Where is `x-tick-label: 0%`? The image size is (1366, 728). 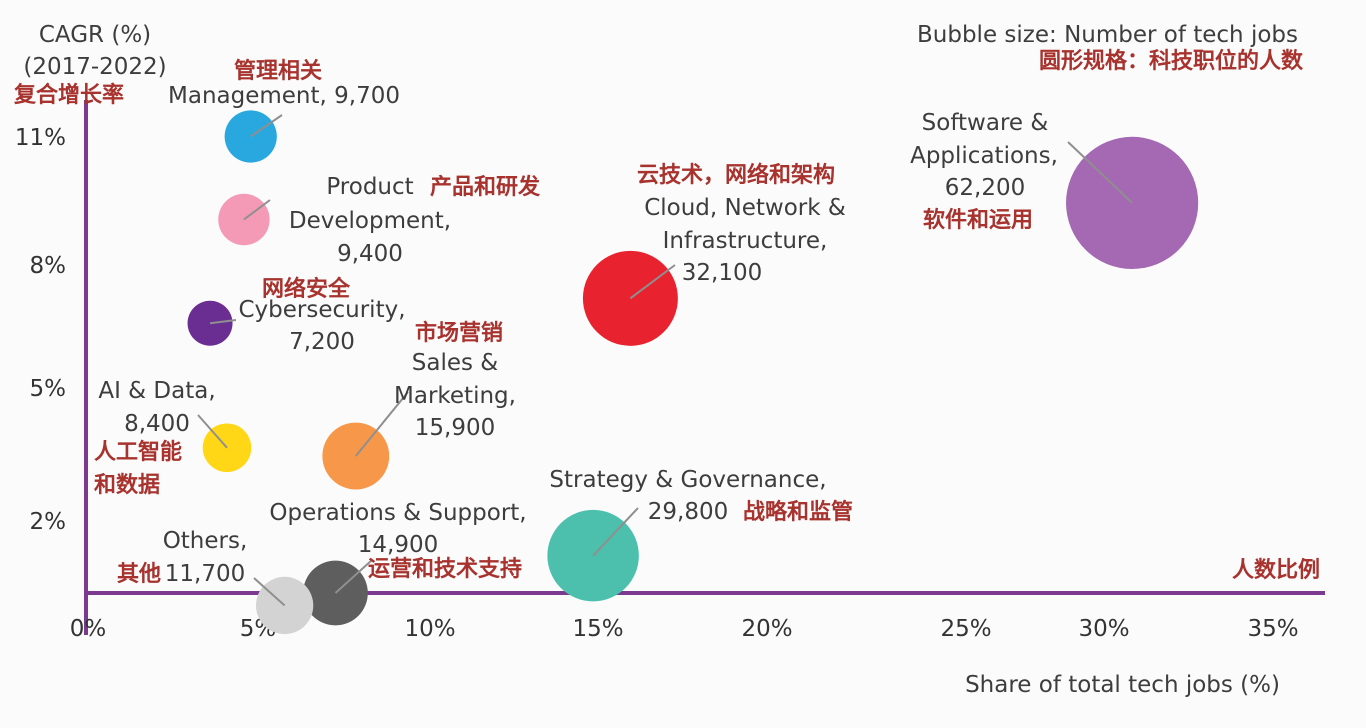 x-tick-label: 0% is located at coordinates (88, 629).